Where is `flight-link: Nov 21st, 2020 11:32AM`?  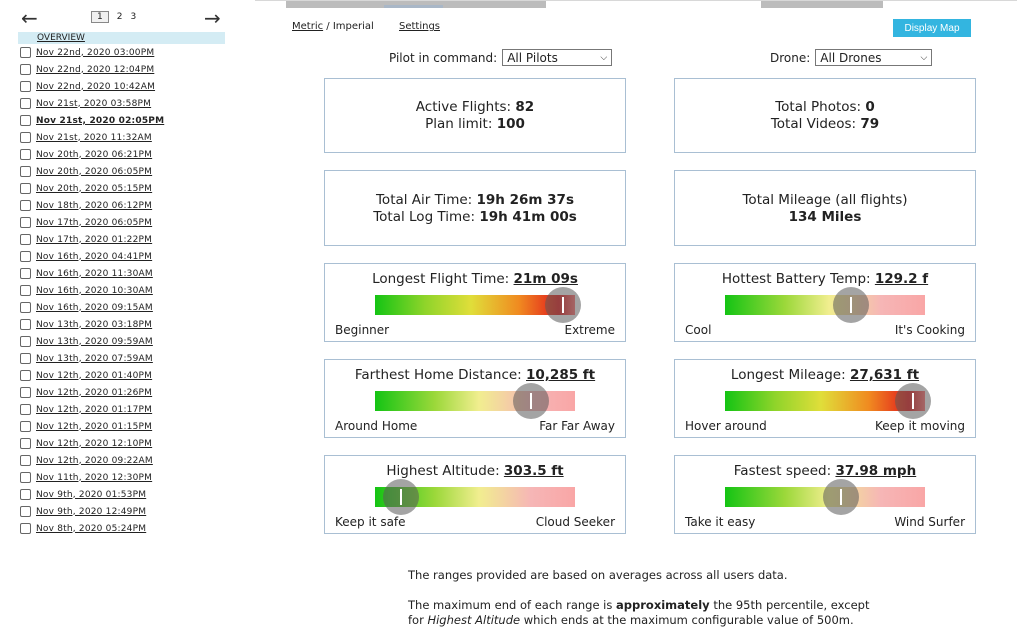
flight-link: Nov 21st, 2020 11:32AM is located at coordinates (94, 137).